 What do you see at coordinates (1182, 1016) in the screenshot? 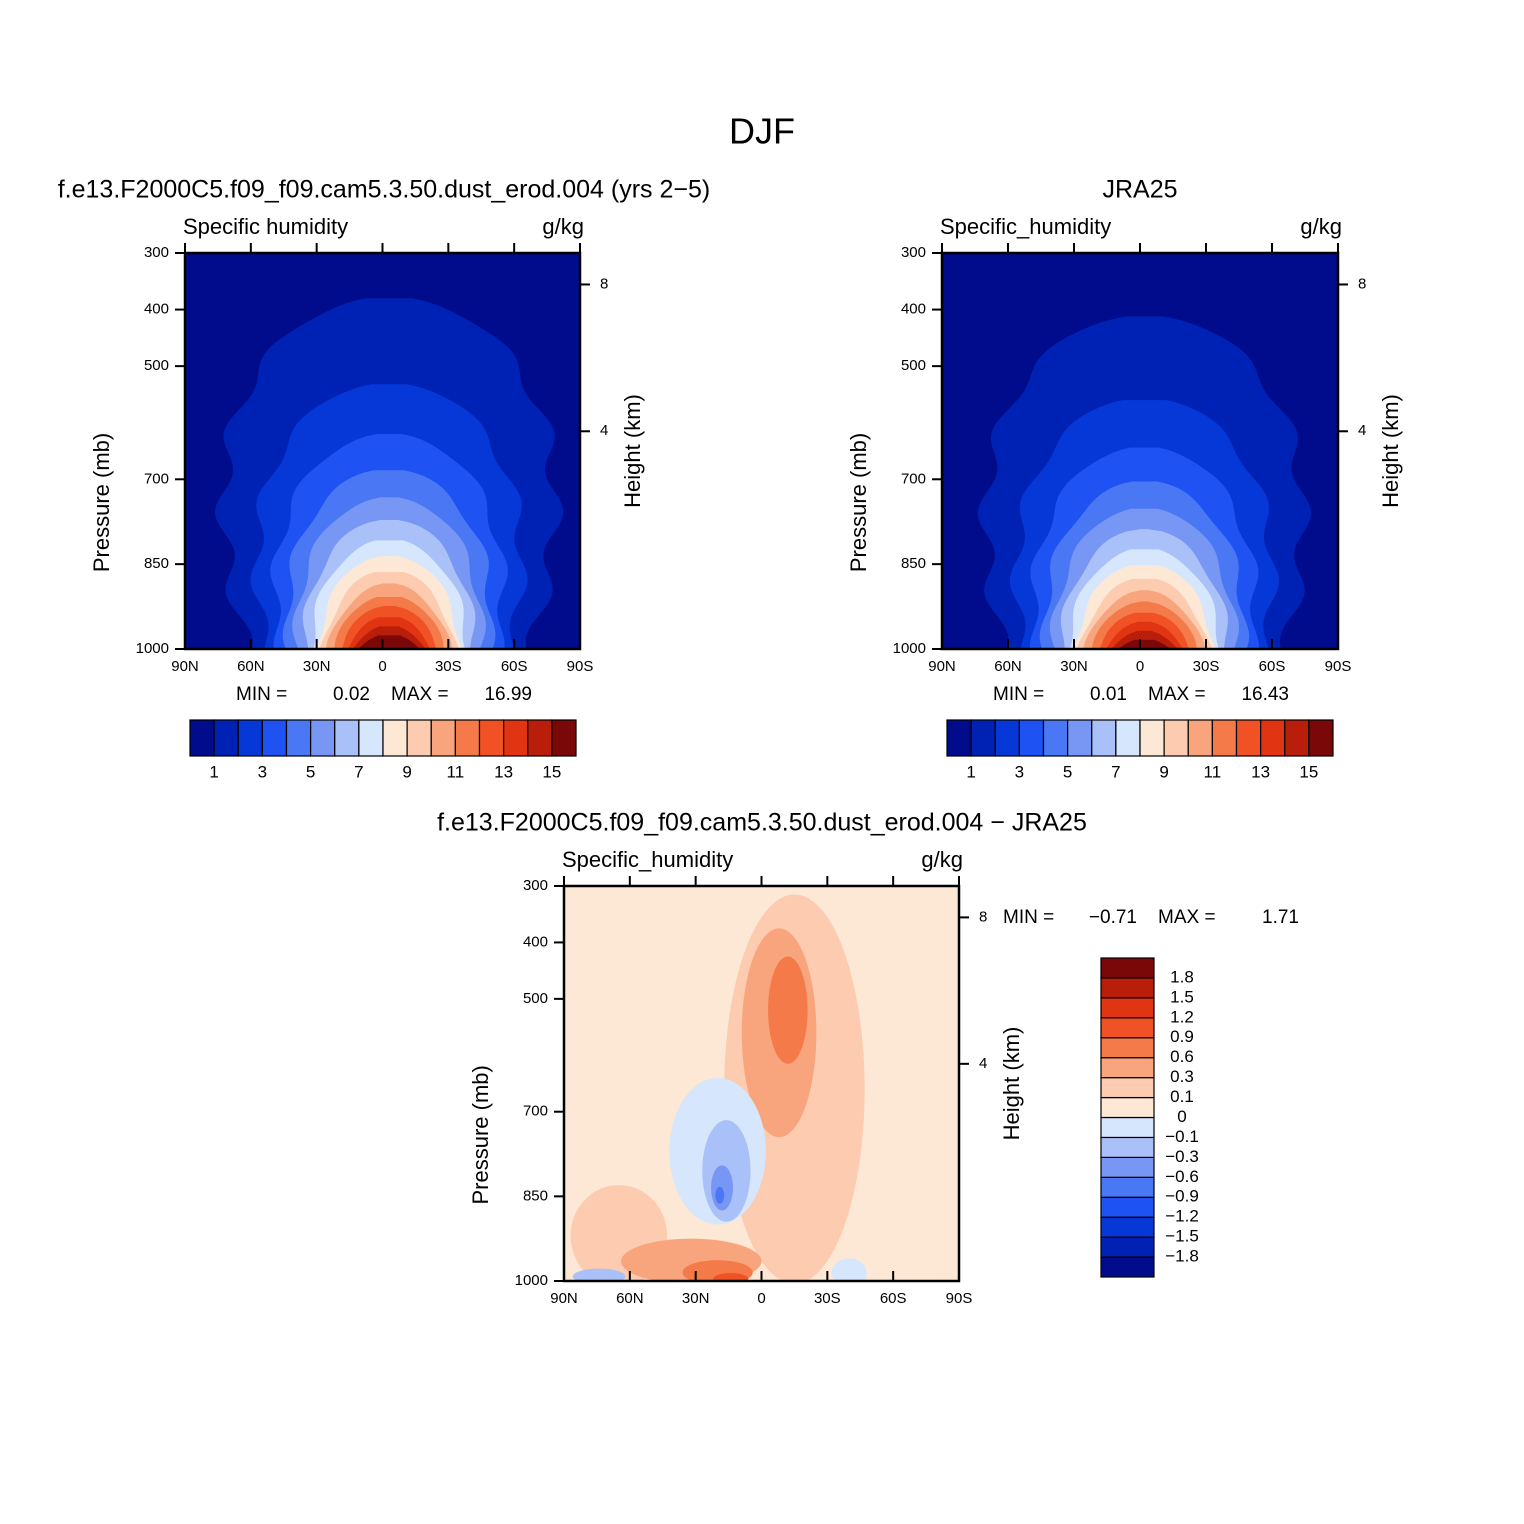
I see `colorbar-label: 1.2` at bounding box center [1182, 1016].